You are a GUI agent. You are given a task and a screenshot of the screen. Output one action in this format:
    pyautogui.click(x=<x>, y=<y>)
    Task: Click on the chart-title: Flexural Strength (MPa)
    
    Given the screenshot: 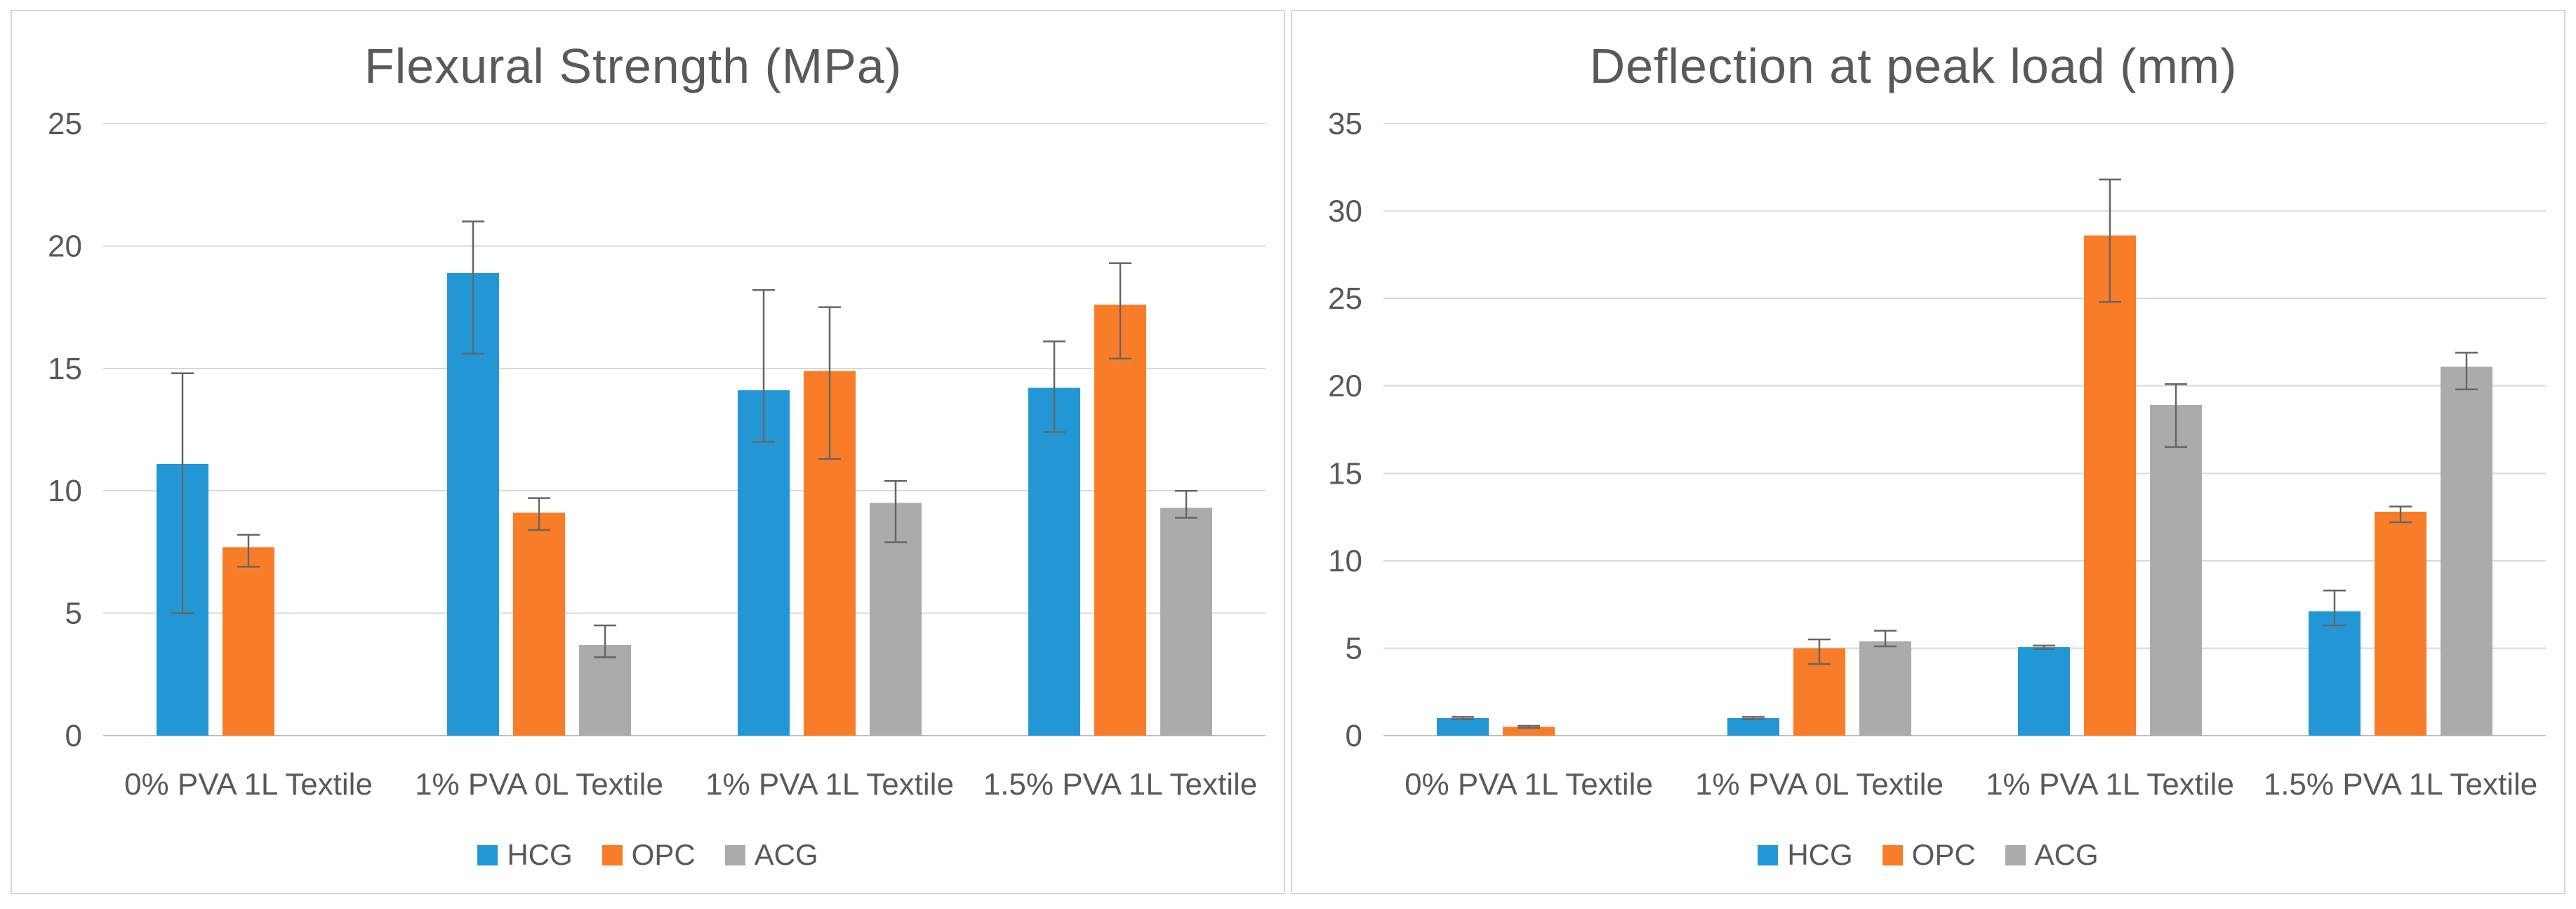 What is the action you would take?
    pyautogui.click(x=633, y=66)
    